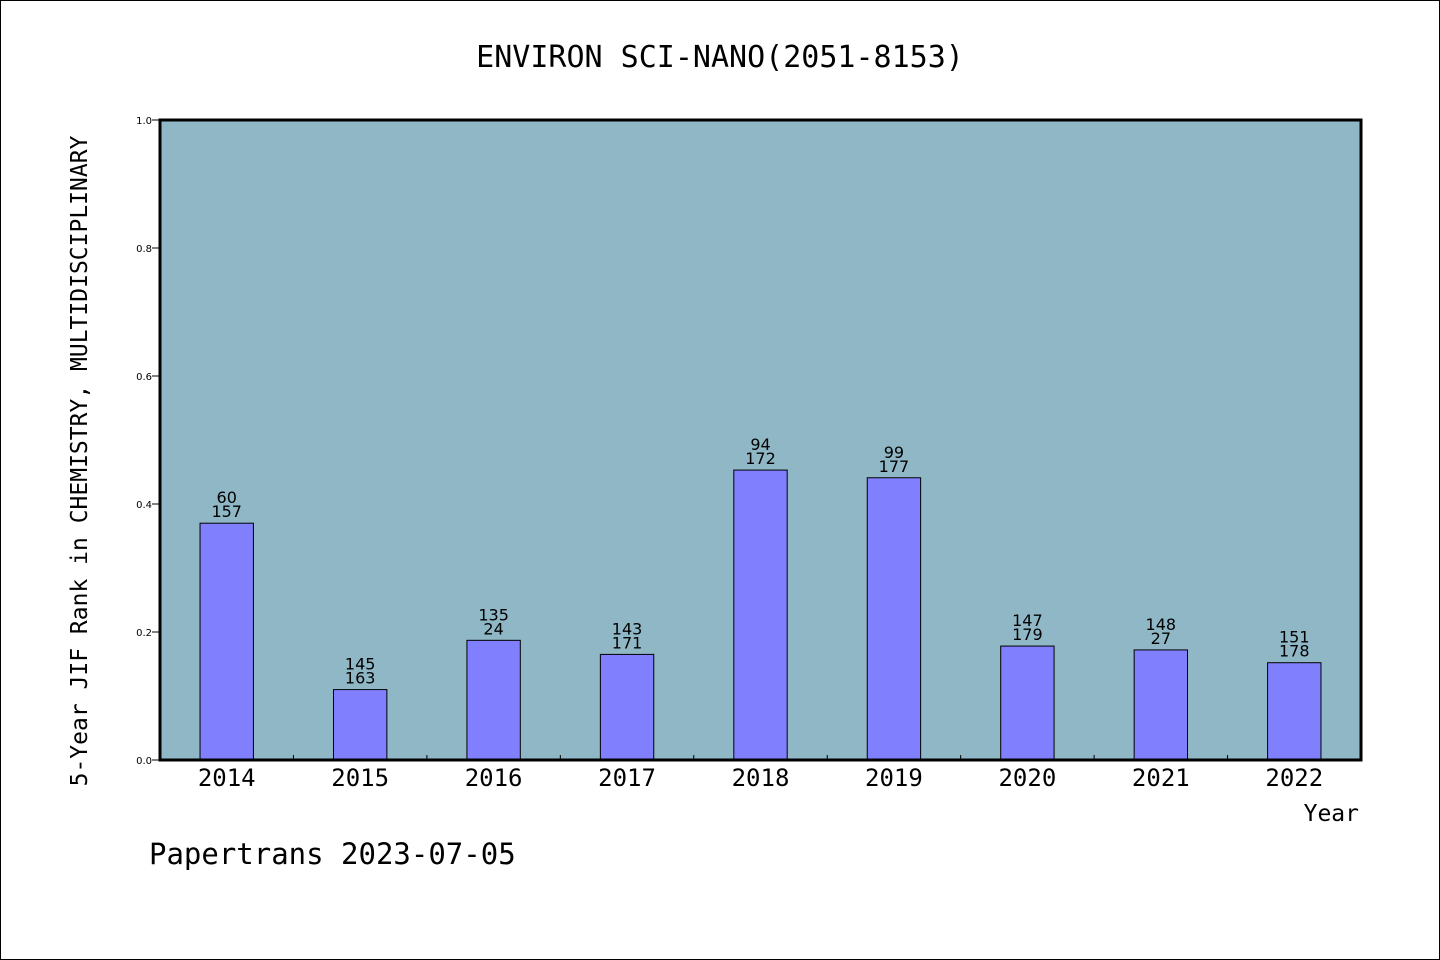 Image resolution: width=1440 pixels, height=960 pixels. What do you see at coordinates (332, 854) in the screenshot?
I see `footer-text: Papertrans 2023-07-05` at bounding box center [332, 854].